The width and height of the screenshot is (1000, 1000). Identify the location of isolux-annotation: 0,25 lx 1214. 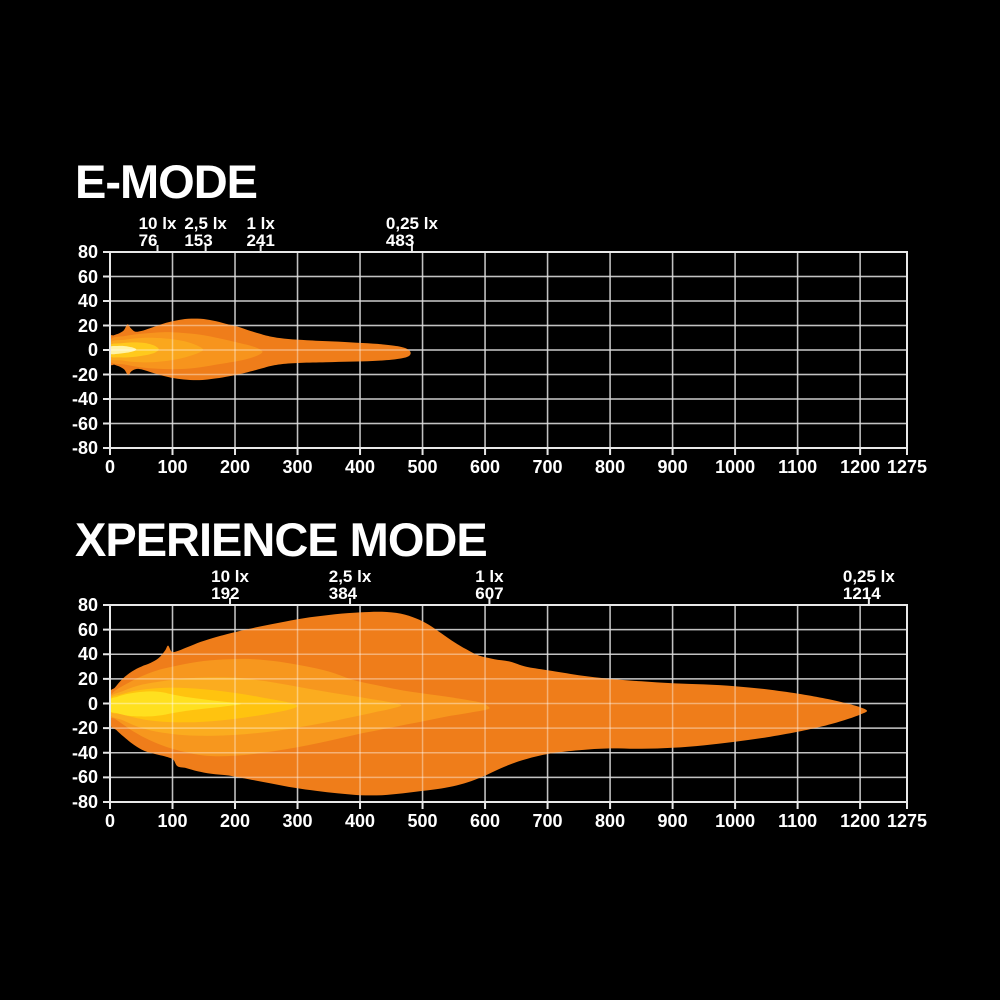
(869, 585).